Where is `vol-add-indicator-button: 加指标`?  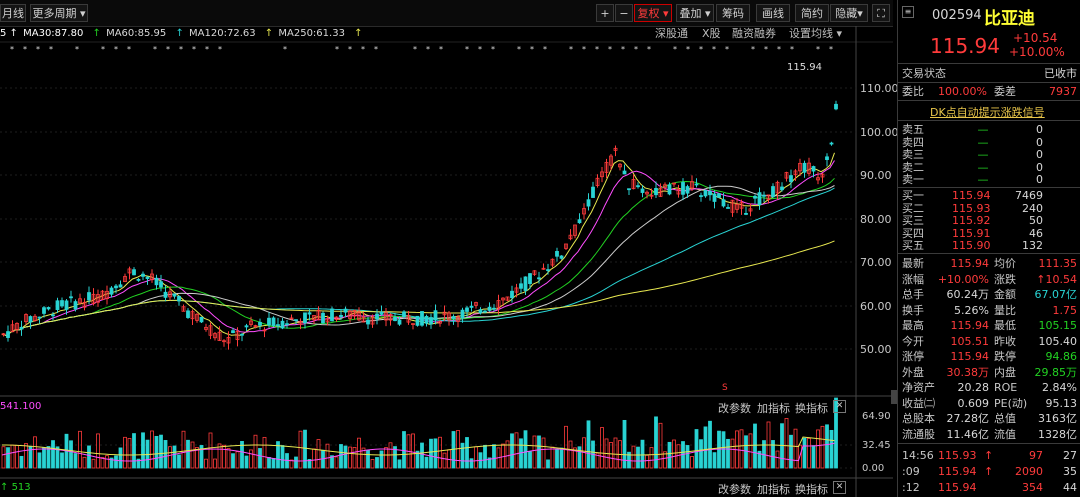 vol-add-indicator-button: 加指标 is located at coordinates (773, 408).